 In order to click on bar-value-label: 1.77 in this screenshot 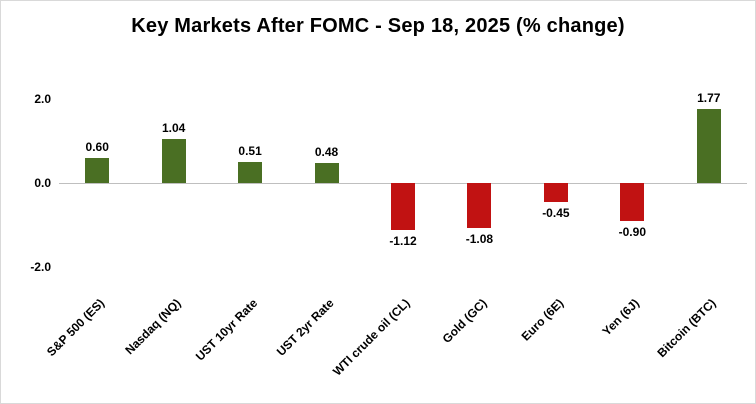, I will do `click(709, 97)`.